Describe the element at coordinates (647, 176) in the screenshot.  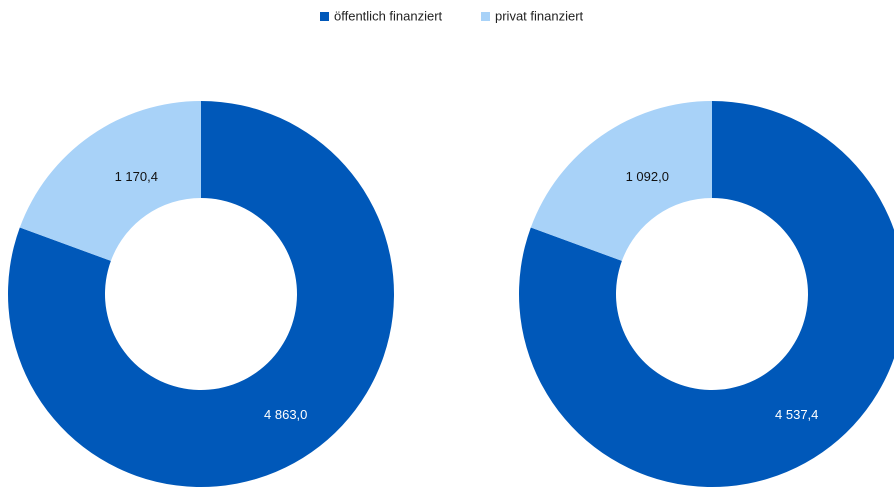
I see `value-label: 1 092,0` at that location.